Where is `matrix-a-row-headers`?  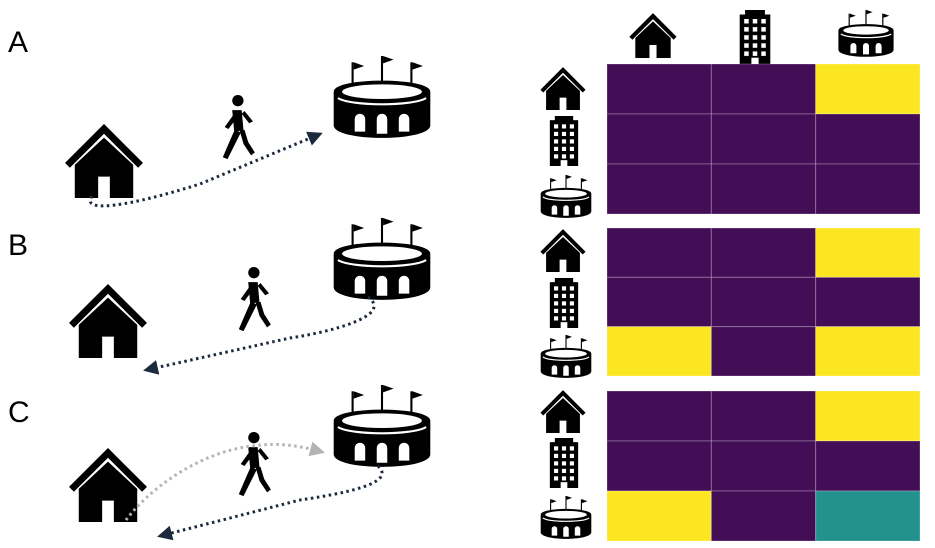 matrix-a-row-headers is located at coordinates (566, 143).